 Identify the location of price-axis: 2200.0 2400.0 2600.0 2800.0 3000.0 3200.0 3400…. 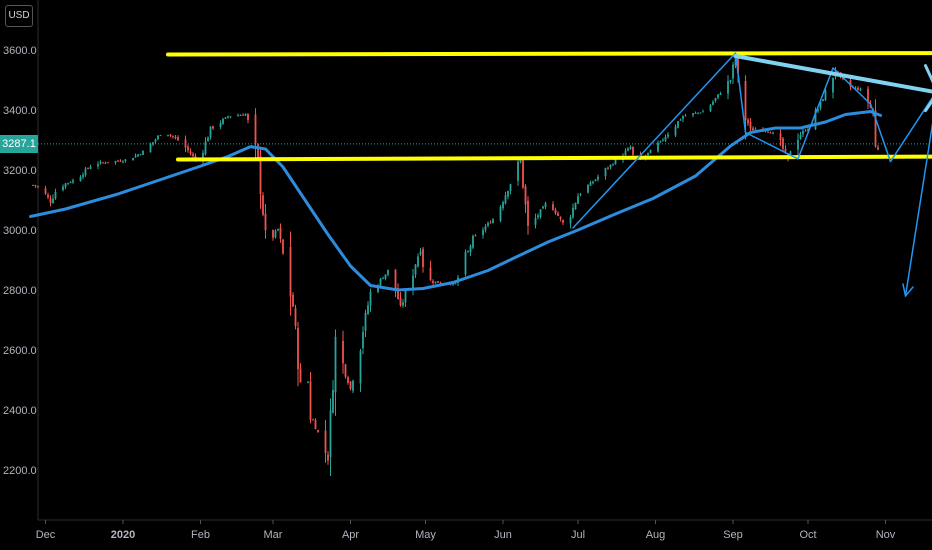
(20, 261).